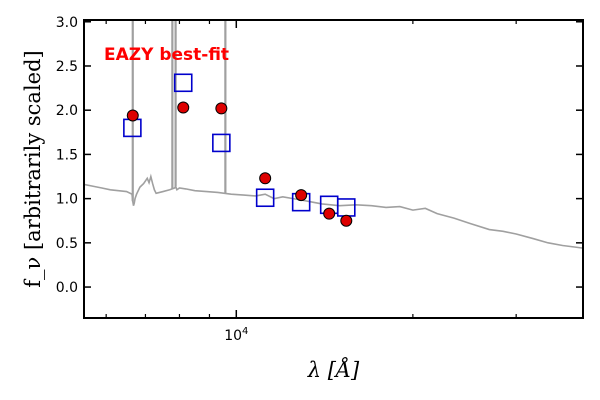 This screenshot has height=400, width=600. What do you see at coordinates (67, 23) in the screenshot?
I see `y-tick-label: 3.0` at bounding box center [67, 23].